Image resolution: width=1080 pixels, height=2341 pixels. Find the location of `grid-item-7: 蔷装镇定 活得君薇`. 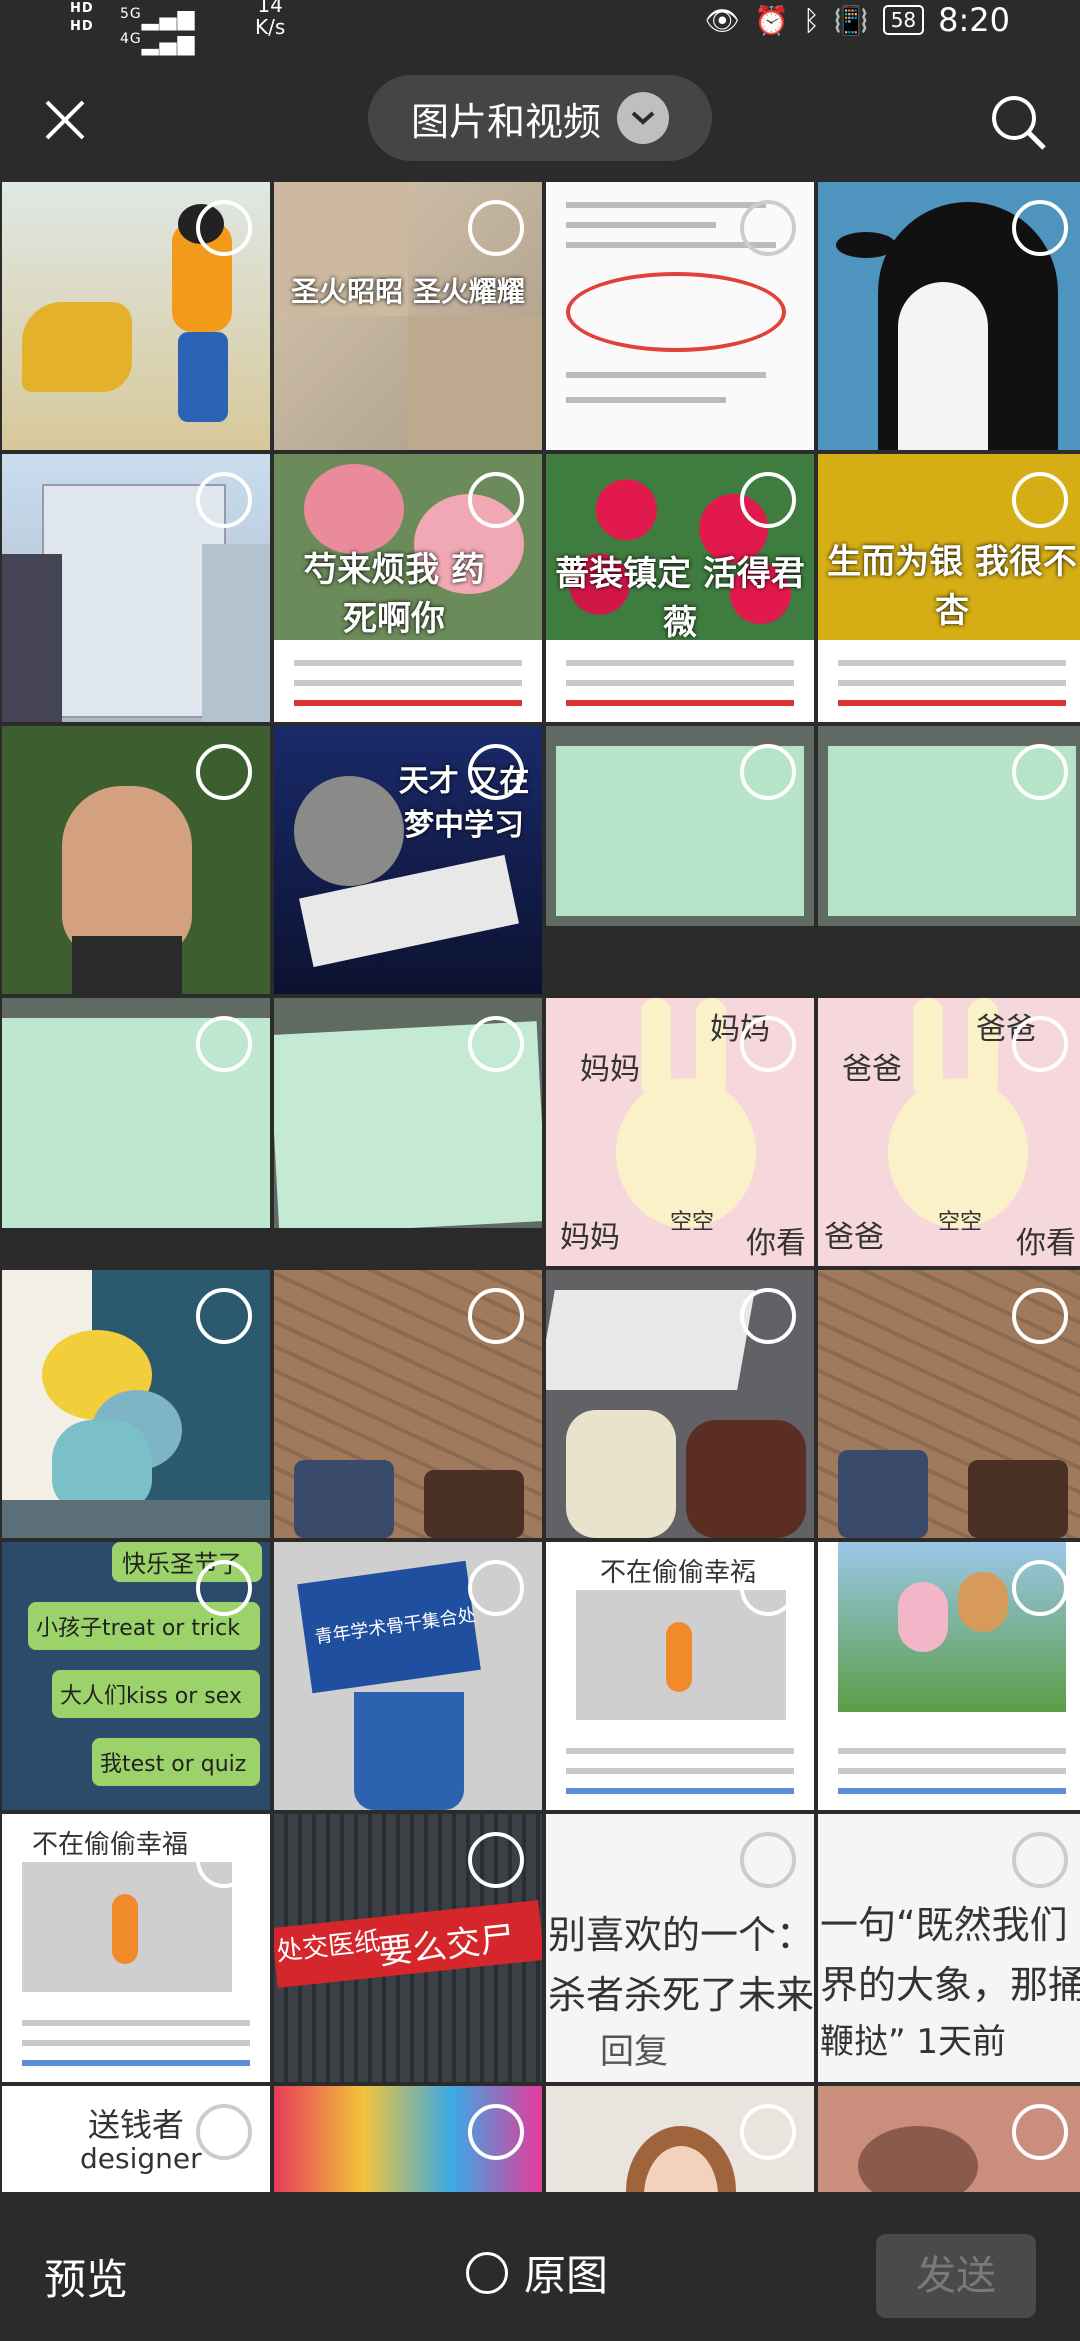

grid-item-7: 蔷装镇定 活得君薇 is located at coordinates (680, 588).